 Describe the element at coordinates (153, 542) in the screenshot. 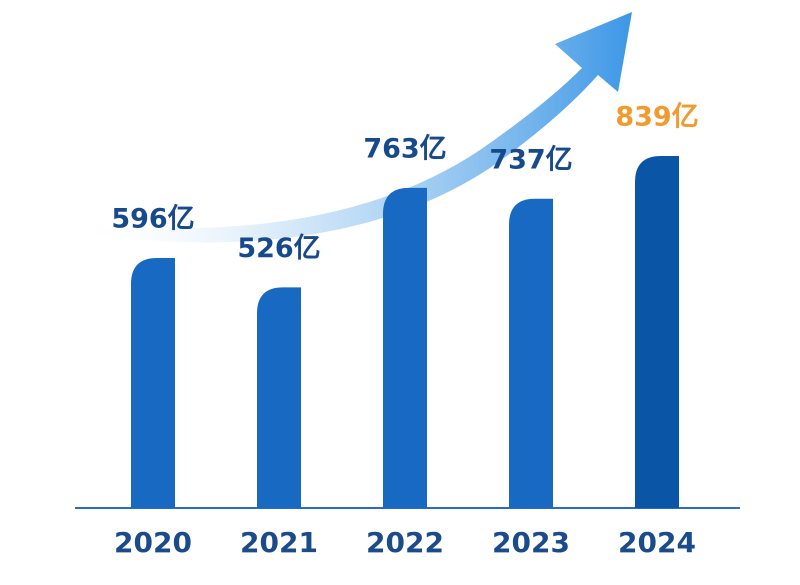

I see `x-tick-label: 2020` at that location.